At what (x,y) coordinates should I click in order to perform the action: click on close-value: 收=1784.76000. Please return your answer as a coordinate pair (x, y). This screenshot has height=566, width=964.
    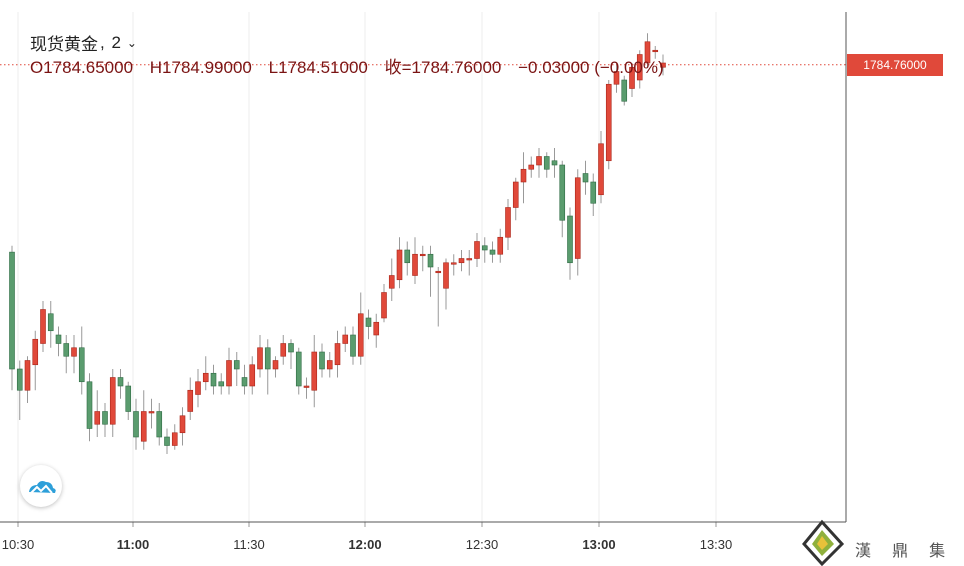
    Looking at the image, I should click on (443, 67).